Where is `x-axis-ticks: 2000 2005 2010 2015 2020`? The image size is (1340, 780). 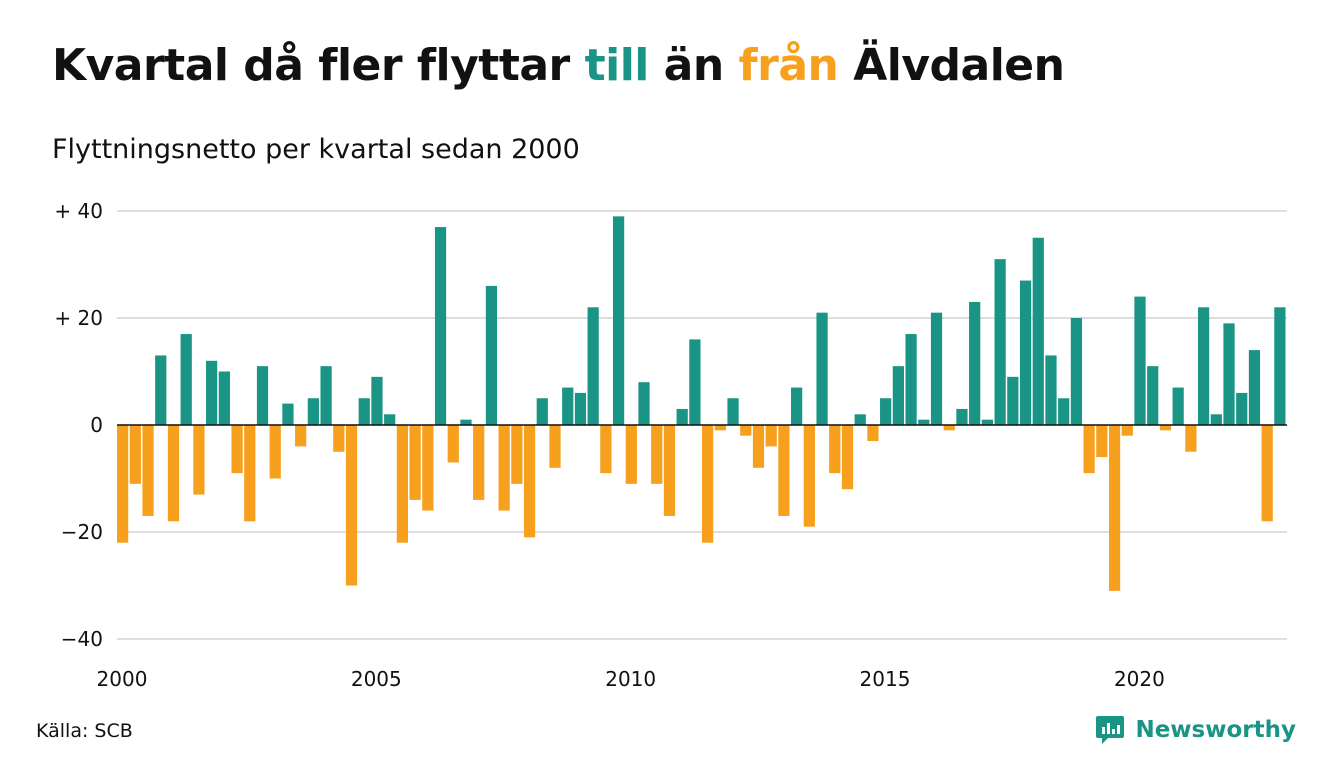
x-axis-ticks: 2000 2005 2010 2015 2020 is located at coordinates (631, 679).